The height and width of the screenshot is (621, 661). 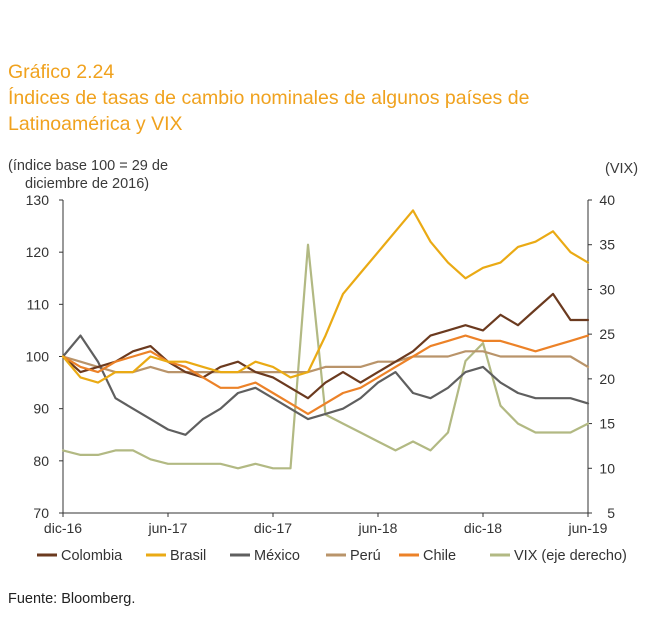 What do you see at coordinates (607, 334) in the screenshot?
I see `right-tick-label: 25` at bounding box center [607, 334].